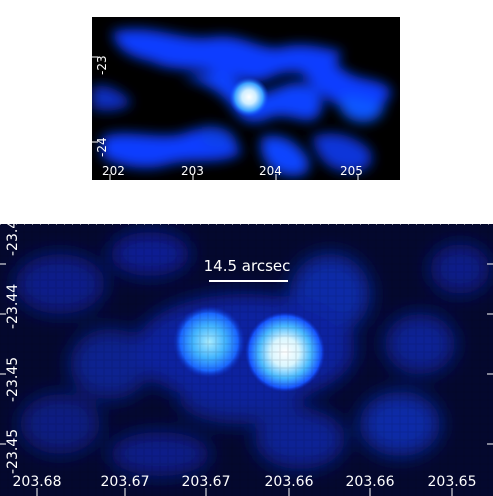 The height and width of the screenshot is (496, 493). I want to click on top-x-tick-1: 203, so click(192, 171).